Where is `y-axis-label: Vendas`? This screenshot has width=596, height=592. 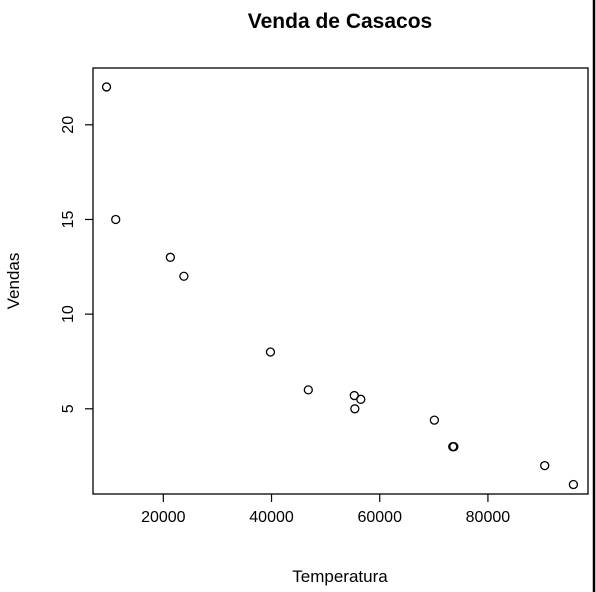 y-axis-label: Vendas is located at coordinates (13, 281).